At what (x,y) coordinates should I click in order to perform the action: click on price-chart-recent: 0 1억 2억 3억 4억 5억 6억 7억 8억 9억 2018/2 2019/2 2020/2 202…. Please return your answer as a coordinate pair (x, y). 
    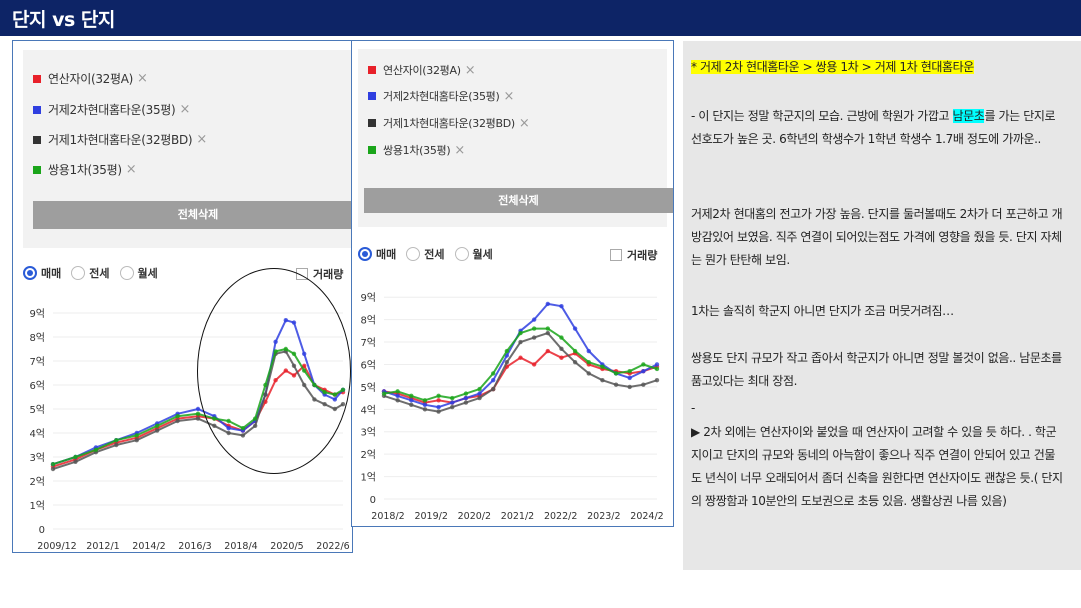
    Looking at the image, I should click on (511, 407).